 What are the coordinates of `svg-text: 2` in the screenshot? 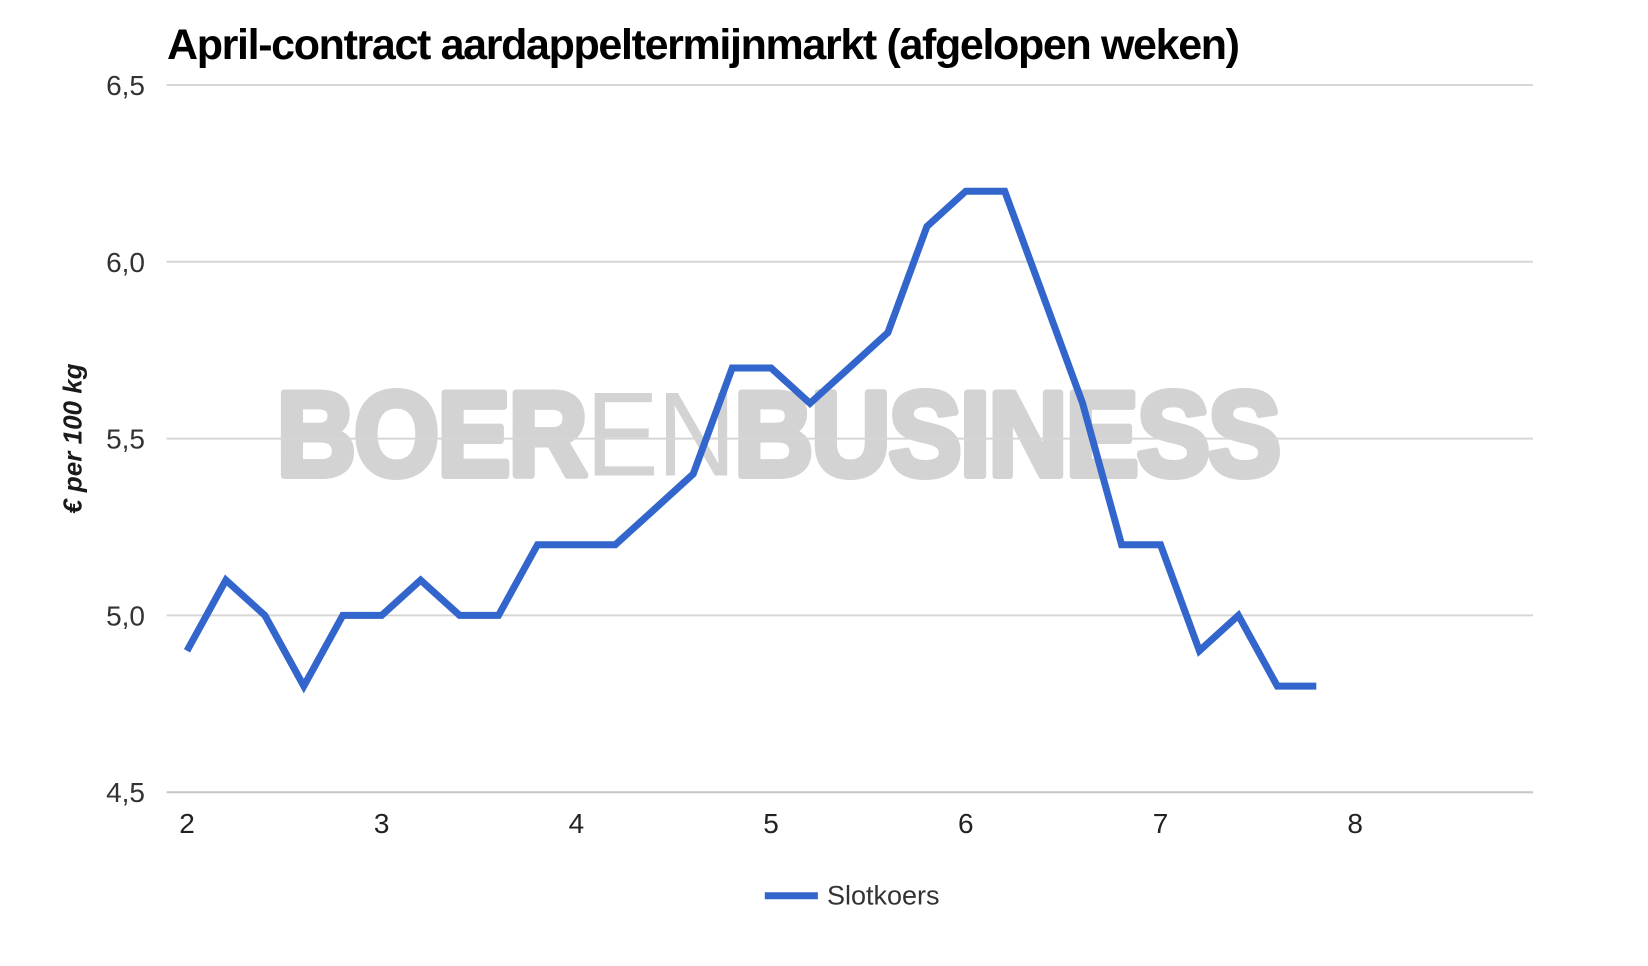 It's located at (187, 823).